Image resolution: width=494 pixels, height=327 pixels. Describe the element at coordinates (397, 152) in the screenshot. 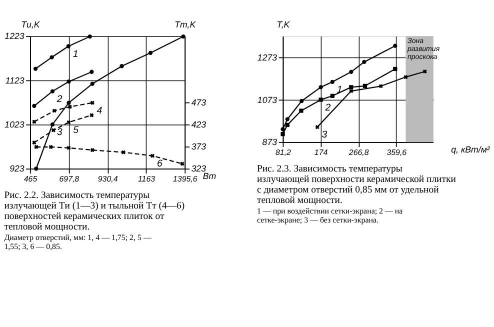

I see `x-tick-label: 359,6` at that location.